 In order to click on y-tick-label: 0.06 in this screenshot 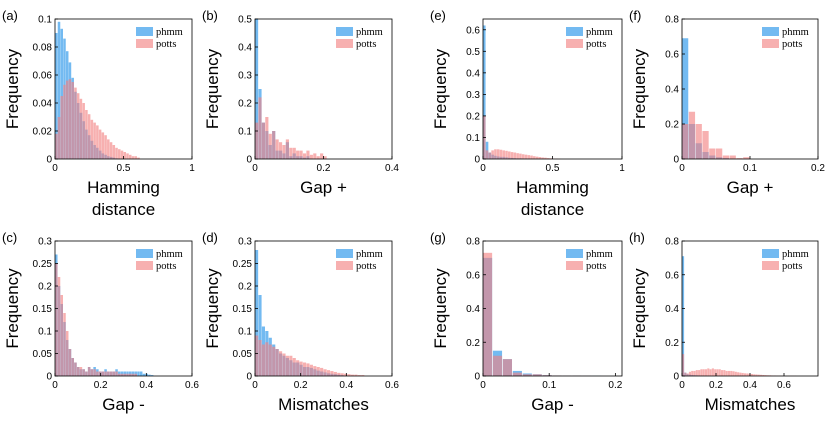, I will do `click(43, 76)`.